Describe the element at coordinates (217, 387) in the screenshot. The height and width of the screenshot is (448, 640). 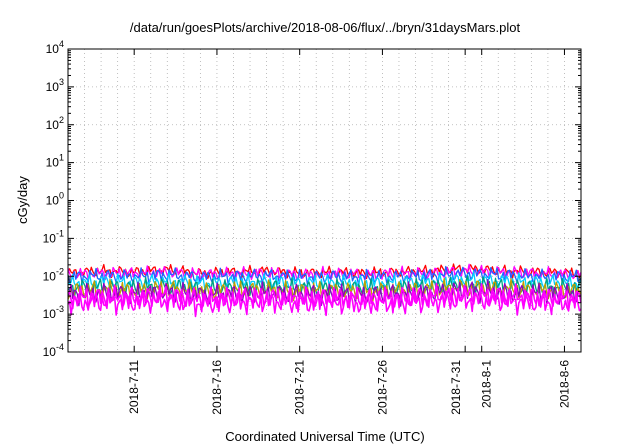
I see `x-tick-label: 2018-7-16` at that location.